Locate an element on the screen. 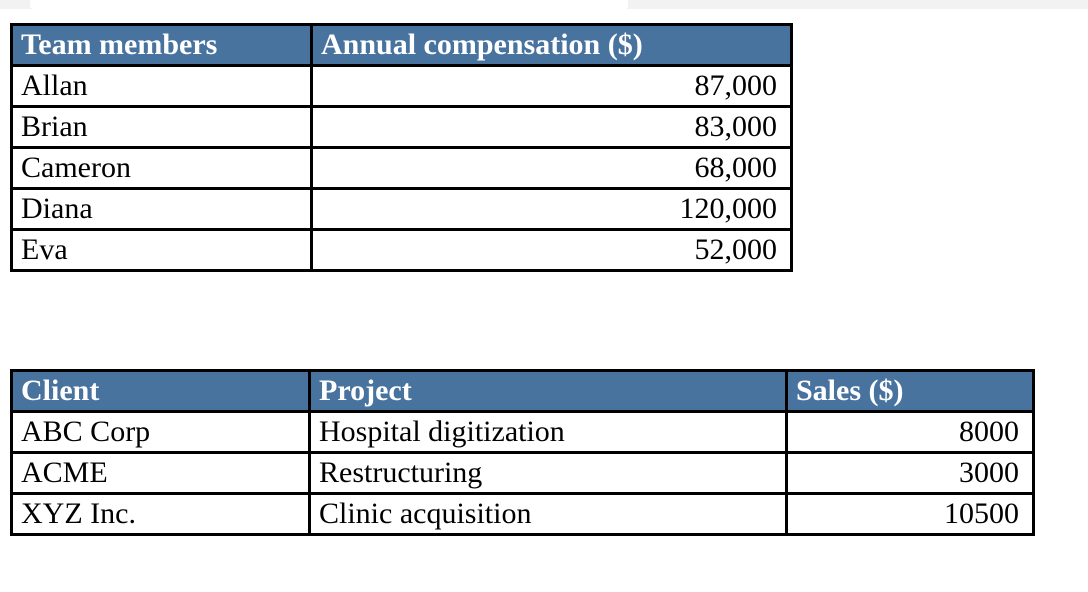 This screenshot has width=1088, height=592. client-name: XYZ Inc. is located at coordinates (160, 514).